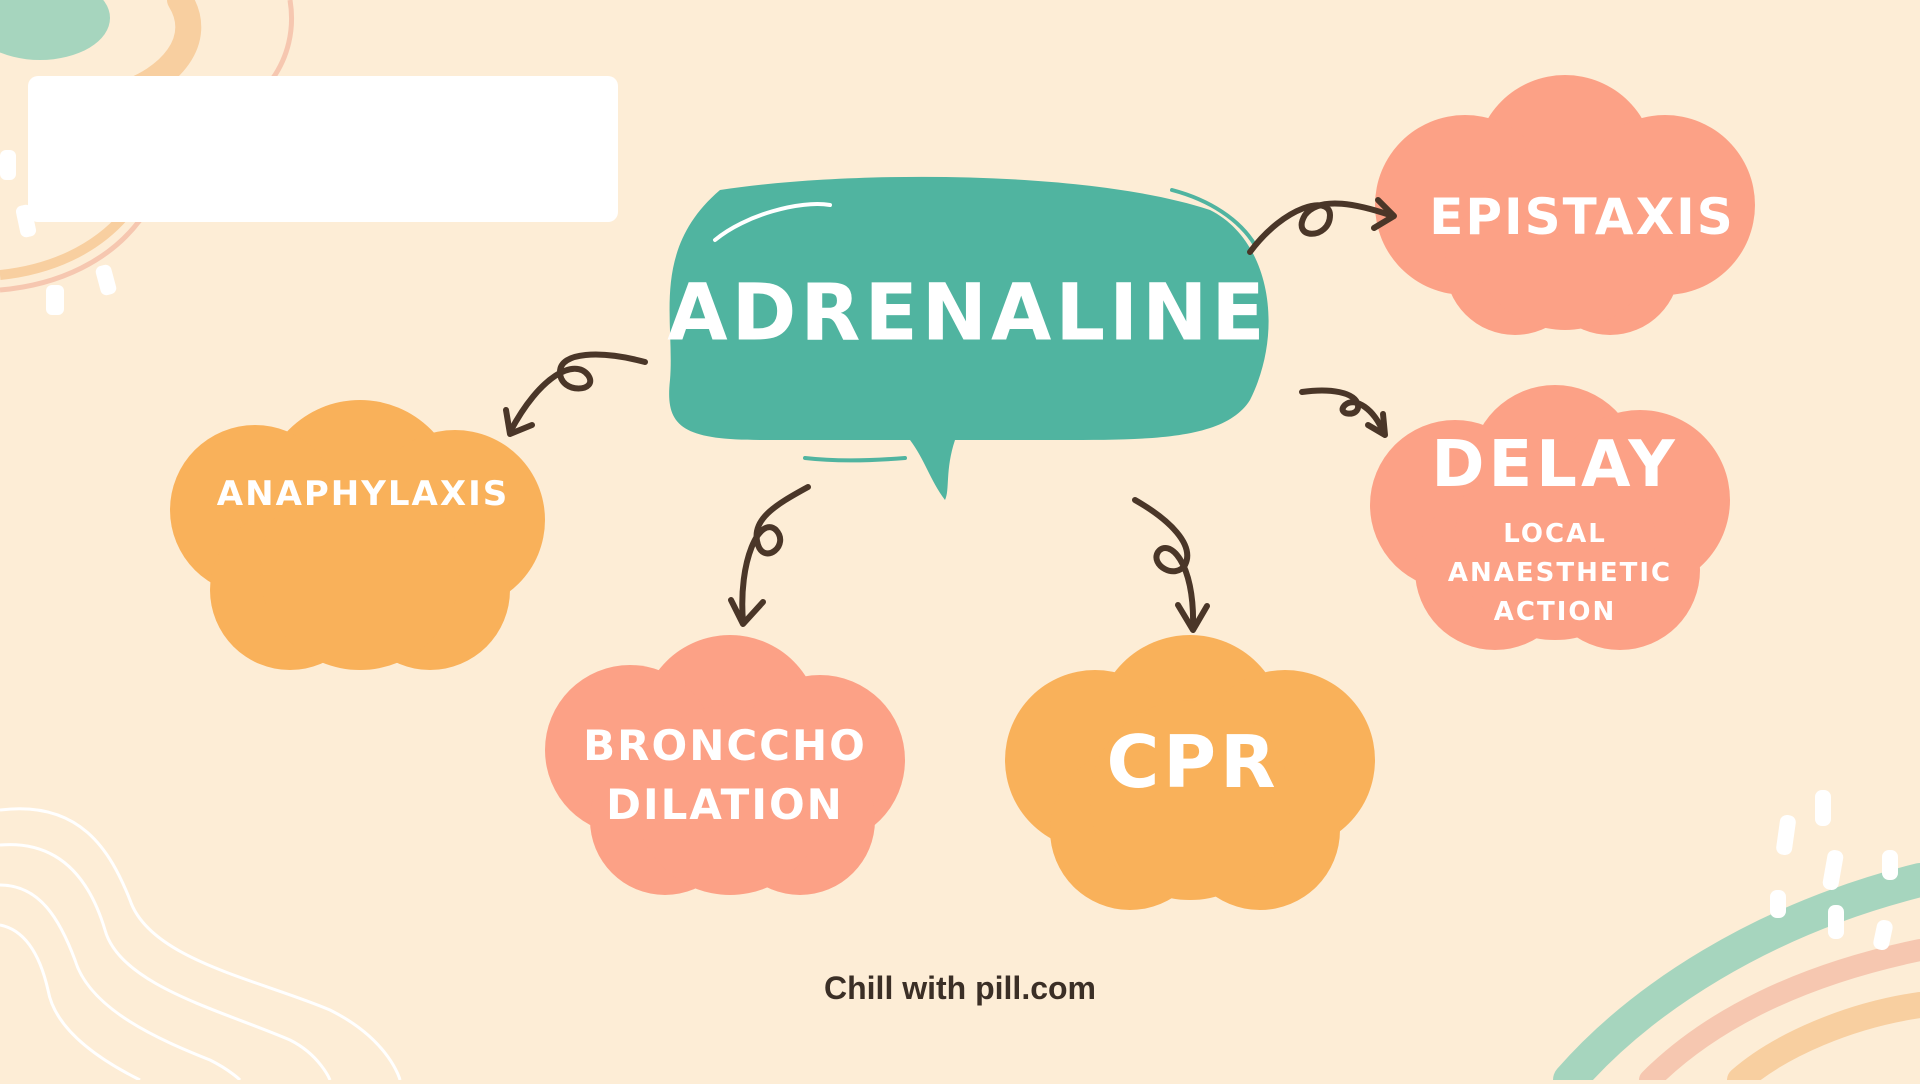  Describe the element at coordinates (769, 555) in the screenshot. I see `arrow-to-bronchodilation` at that location.